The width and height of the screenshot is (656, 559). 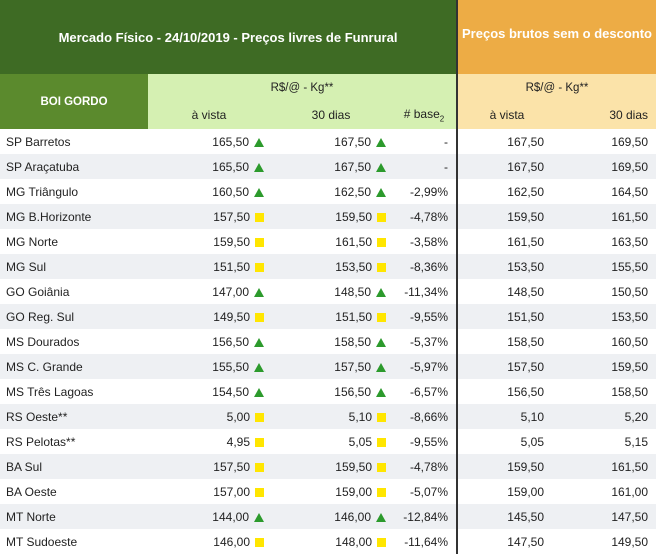 I want to click on price-30dias-cell: 156,50, so click(x=331, y=391).